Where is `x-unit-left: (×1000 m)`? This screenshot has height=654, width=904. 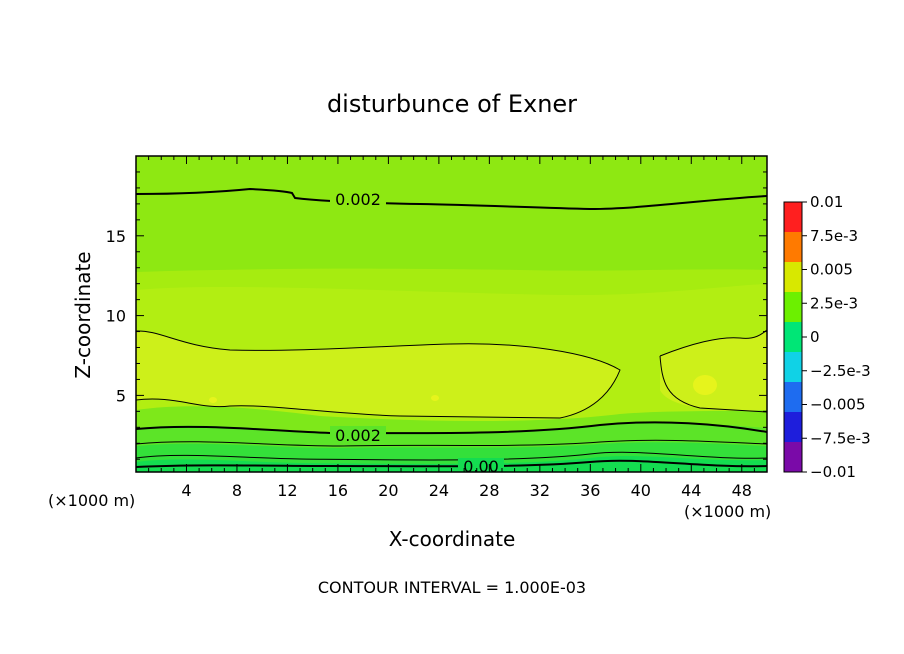
x-unit-left: (×1000 m) is located at coordinates (91, 500).